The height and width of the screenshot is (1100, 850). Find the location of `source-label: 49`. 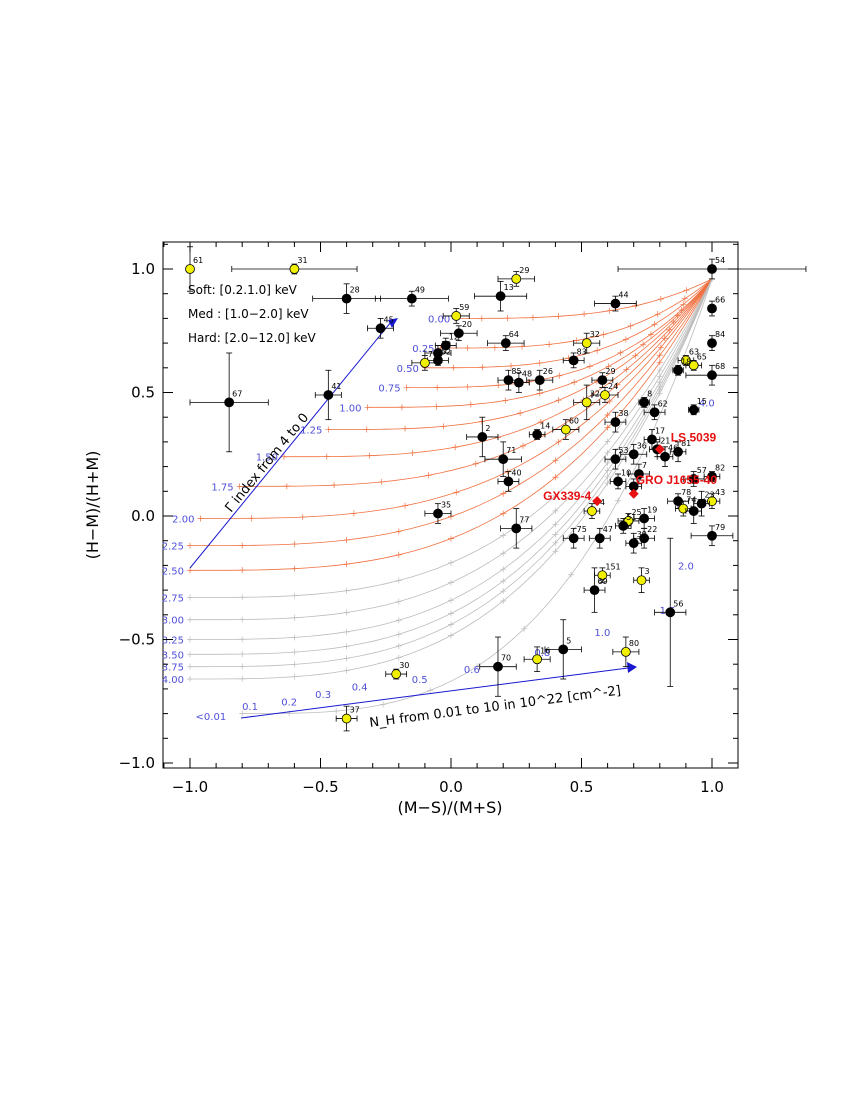

source-label: 49 is located at coordinates (420, 290).